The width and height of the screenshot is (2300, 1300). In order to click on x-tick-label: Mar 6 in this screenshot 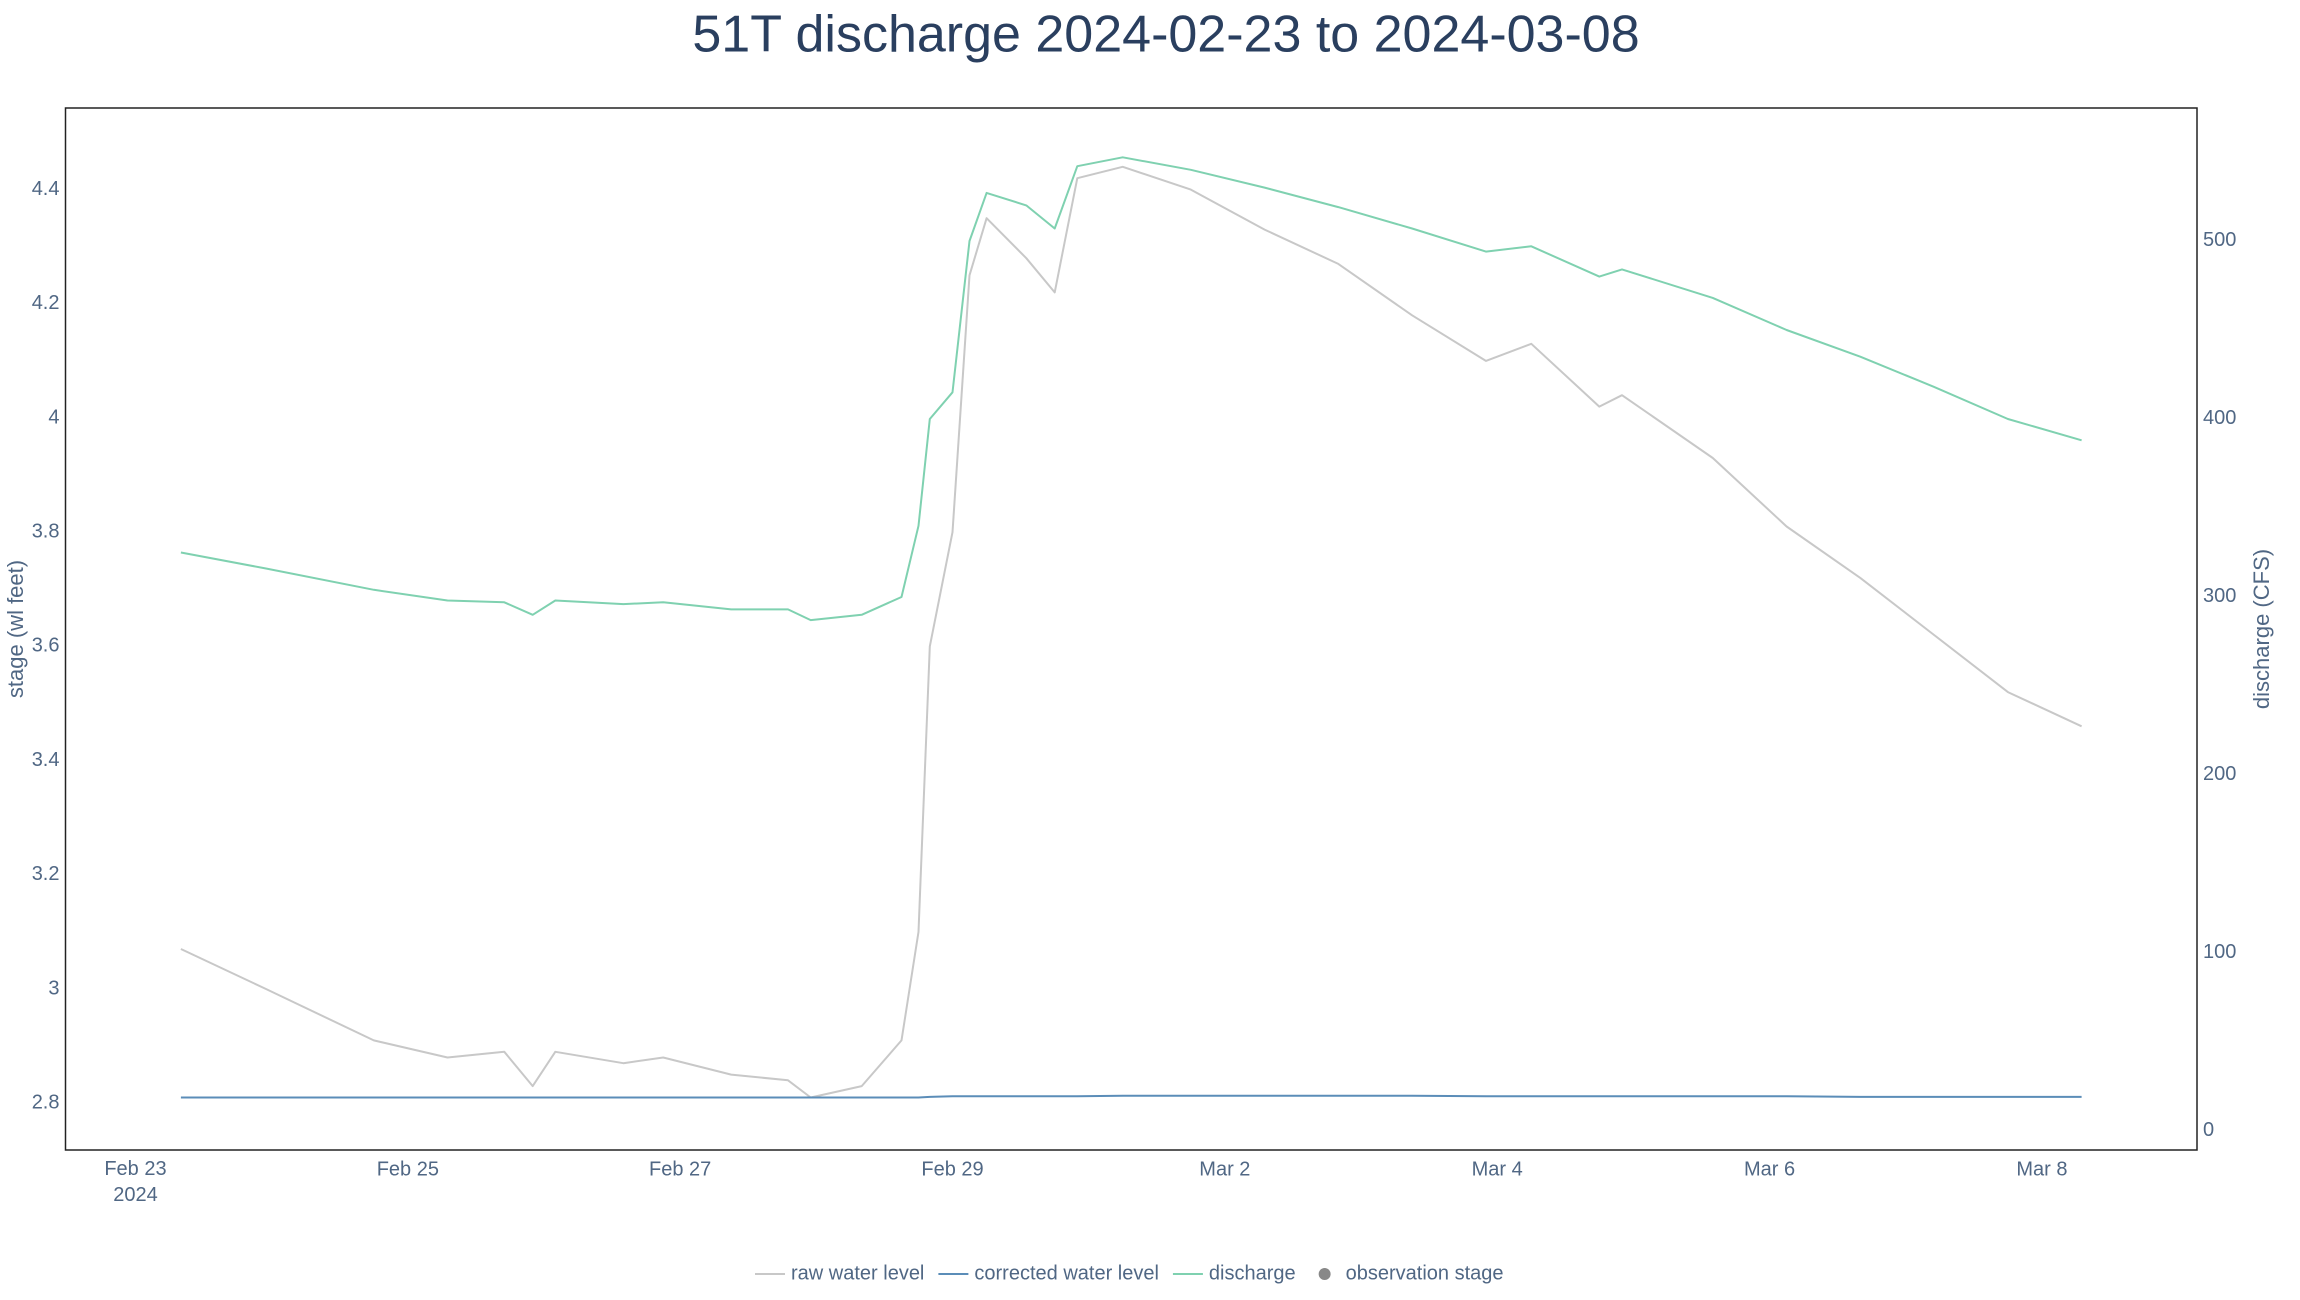, I will do `click(1769, 1169)`.